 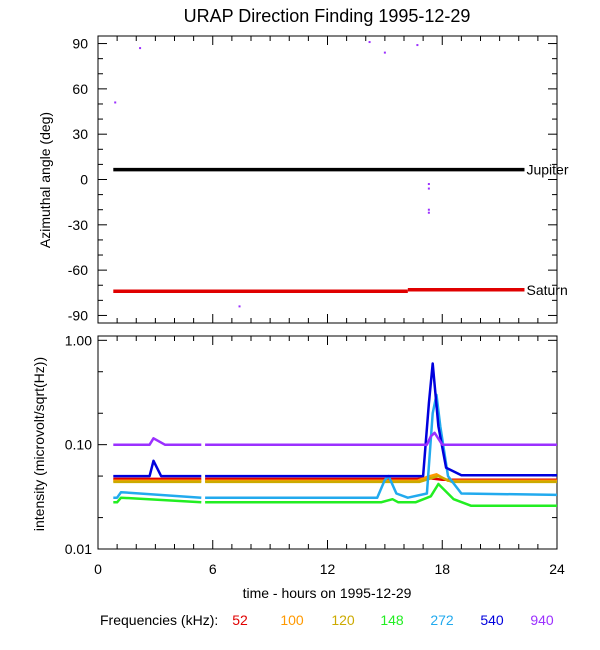 What do you see at coordinates (78, 445) in the screenshot?
I see `intensity-tick-label: 0.10` at bounding box center [78, 445].